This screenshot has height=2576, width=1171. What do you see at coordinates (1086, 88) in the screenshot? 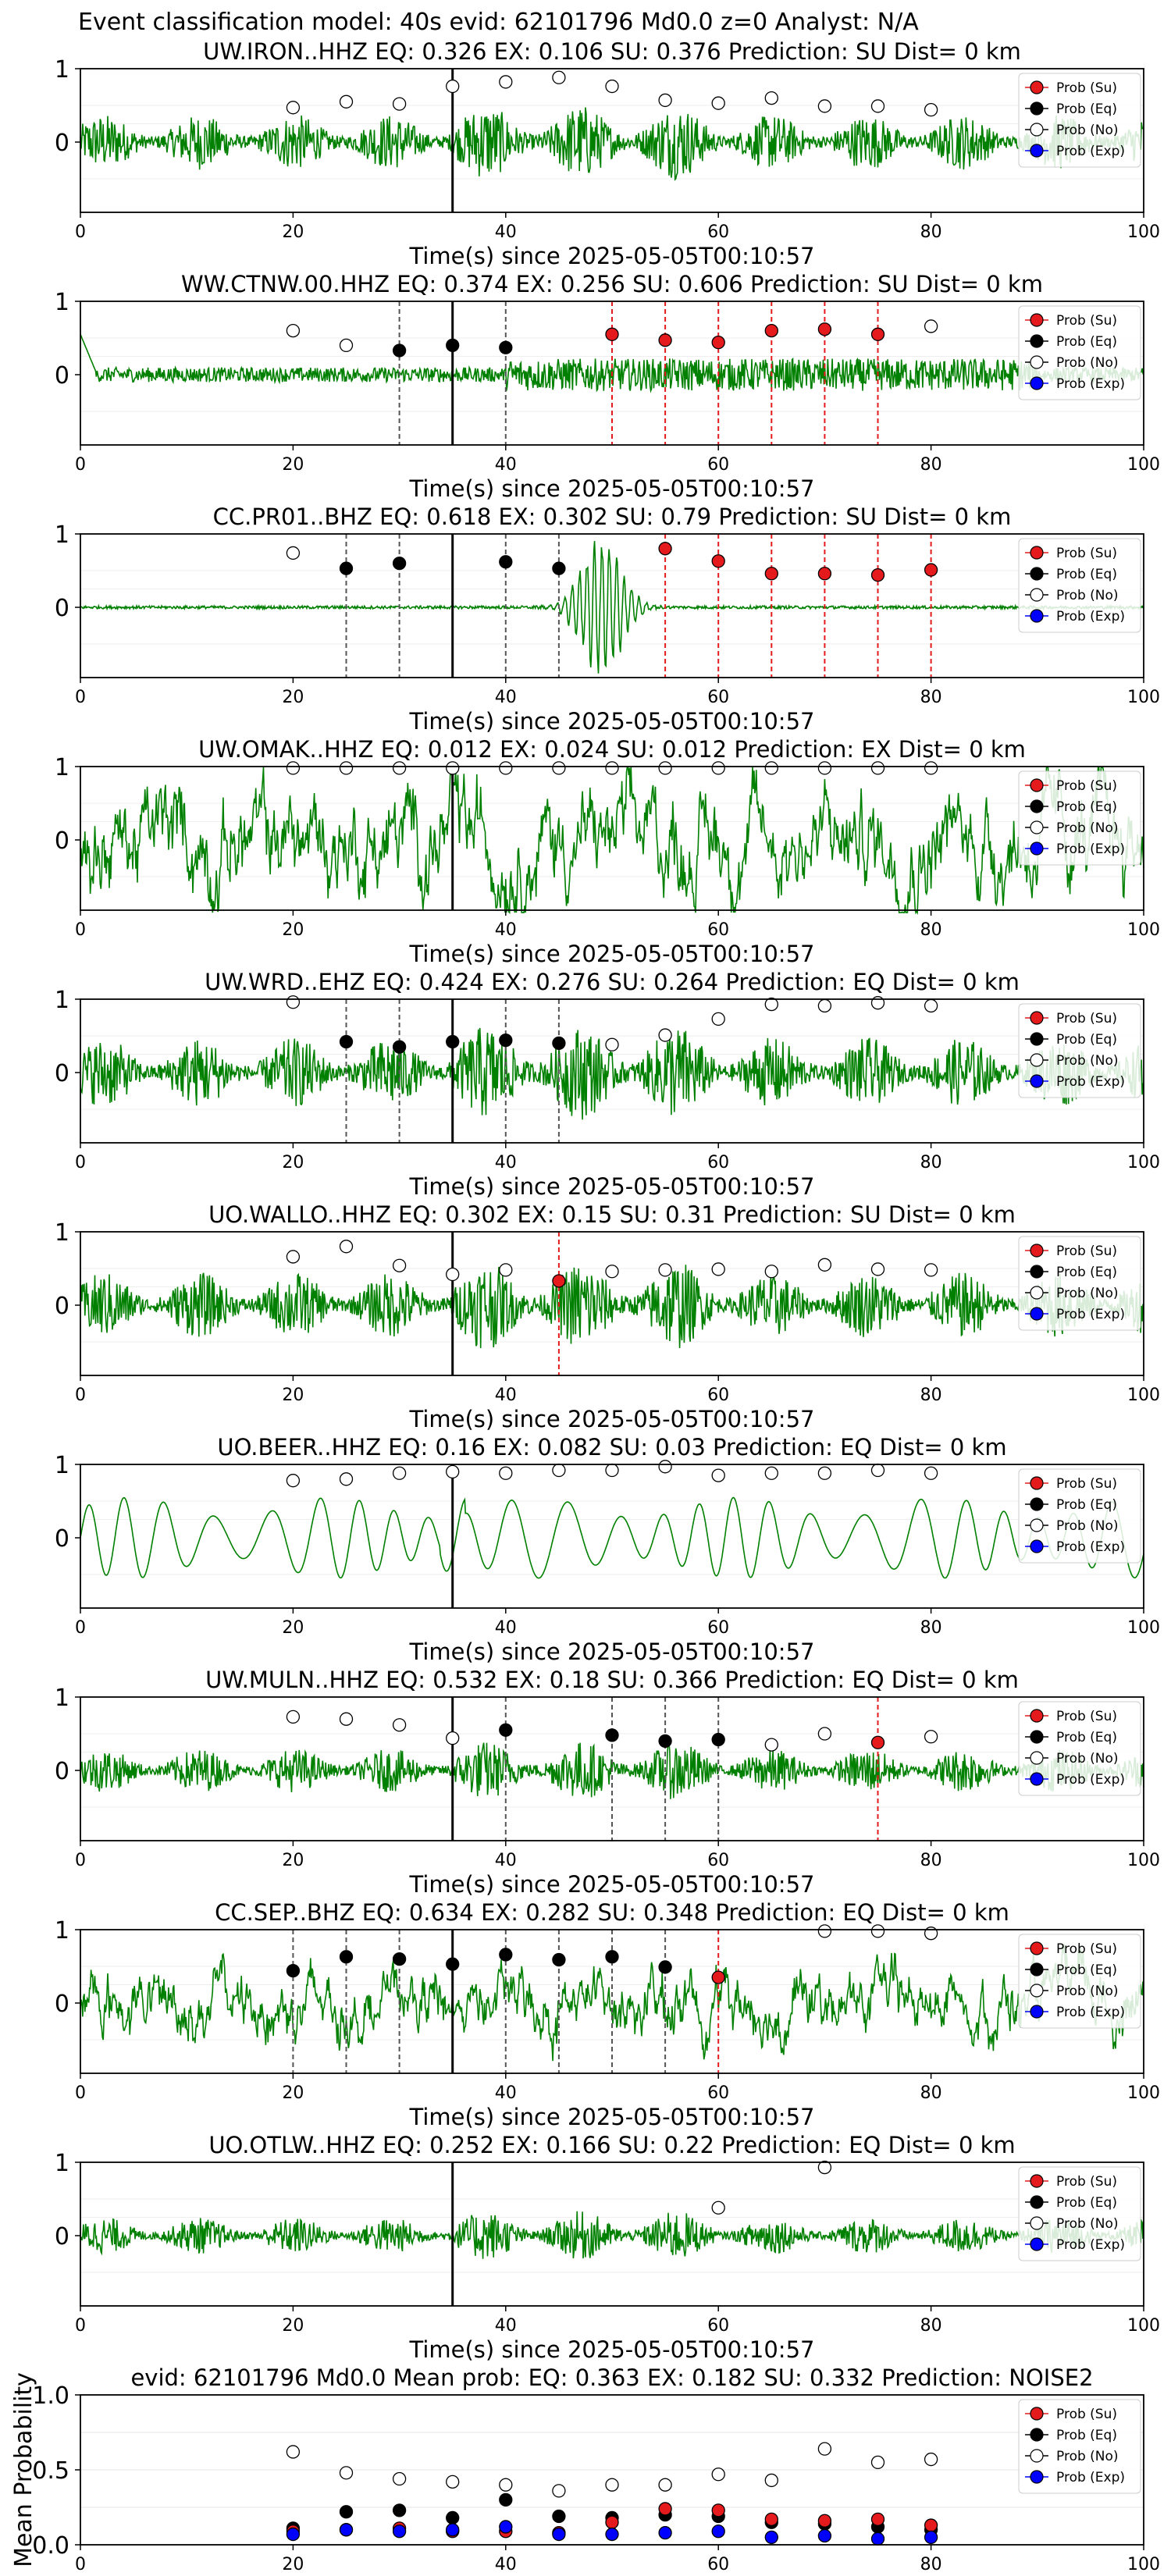
I see `legend-label: Prob (Su)` at bounding box center [1086, 88].